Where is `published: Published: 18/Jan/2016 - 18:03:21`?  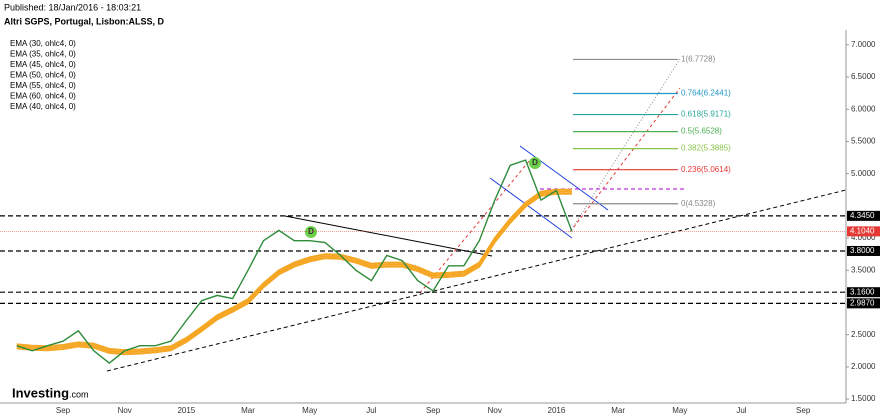
published: Published: 18/Jan/2016 - 18:03:21 is located at coordinates (72, 7).